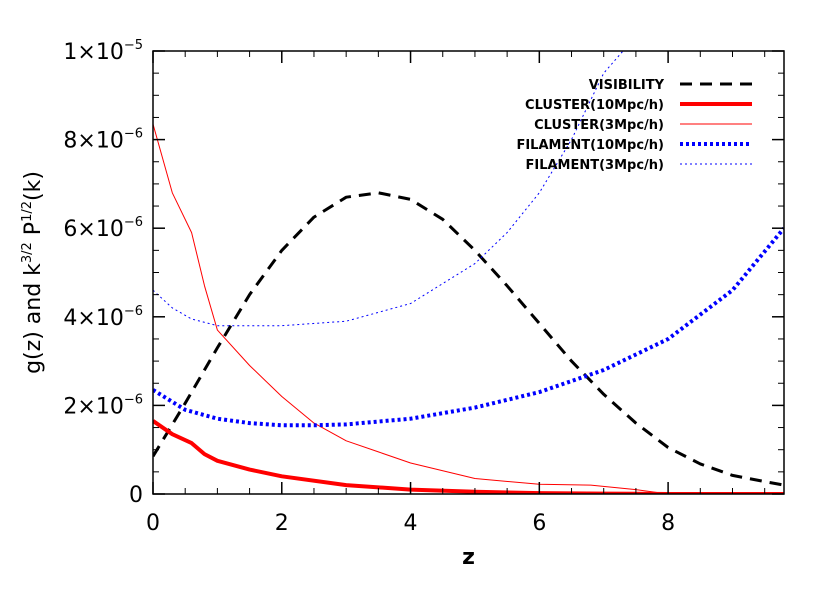  I want to click on y-axis-title-tail: (k), so click(33, 186).